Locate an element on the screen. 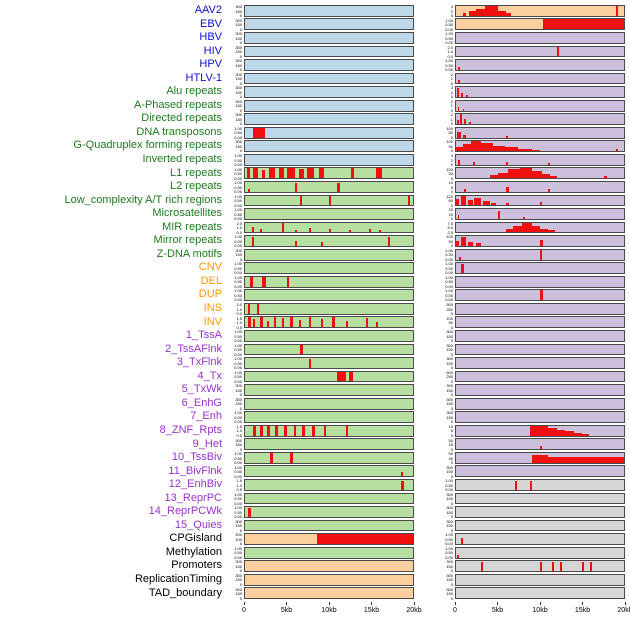 The width and height of the screenshot is (630, 630). y-tick-label: 1.0 is located at coordinates (239, 485).